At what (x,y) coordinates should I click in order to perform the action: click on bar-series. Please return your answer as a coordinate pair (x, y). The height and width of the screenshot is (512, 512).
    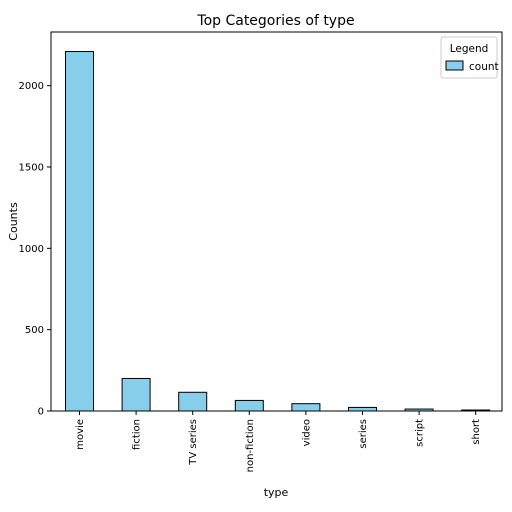
    Looking at the image, I should click on (362, 409).